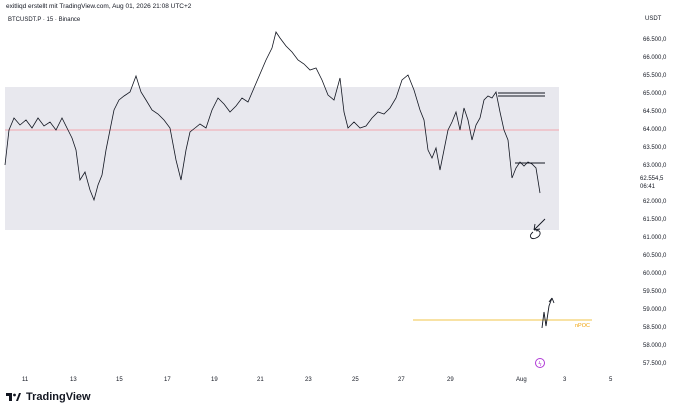  I want to click on price-axis-label: 60.000,0, so click(655, 274).